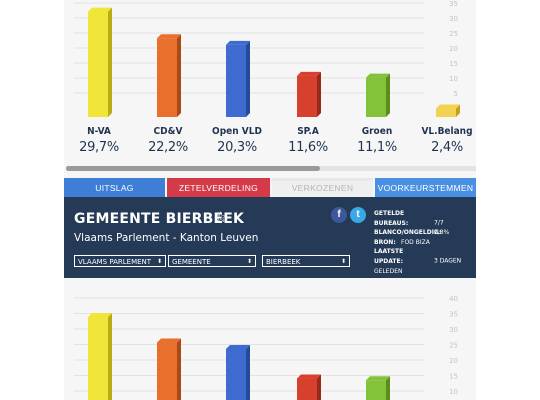 The image size is (540, 400). I want to click on party-label: SP.A, so click(308, 131).